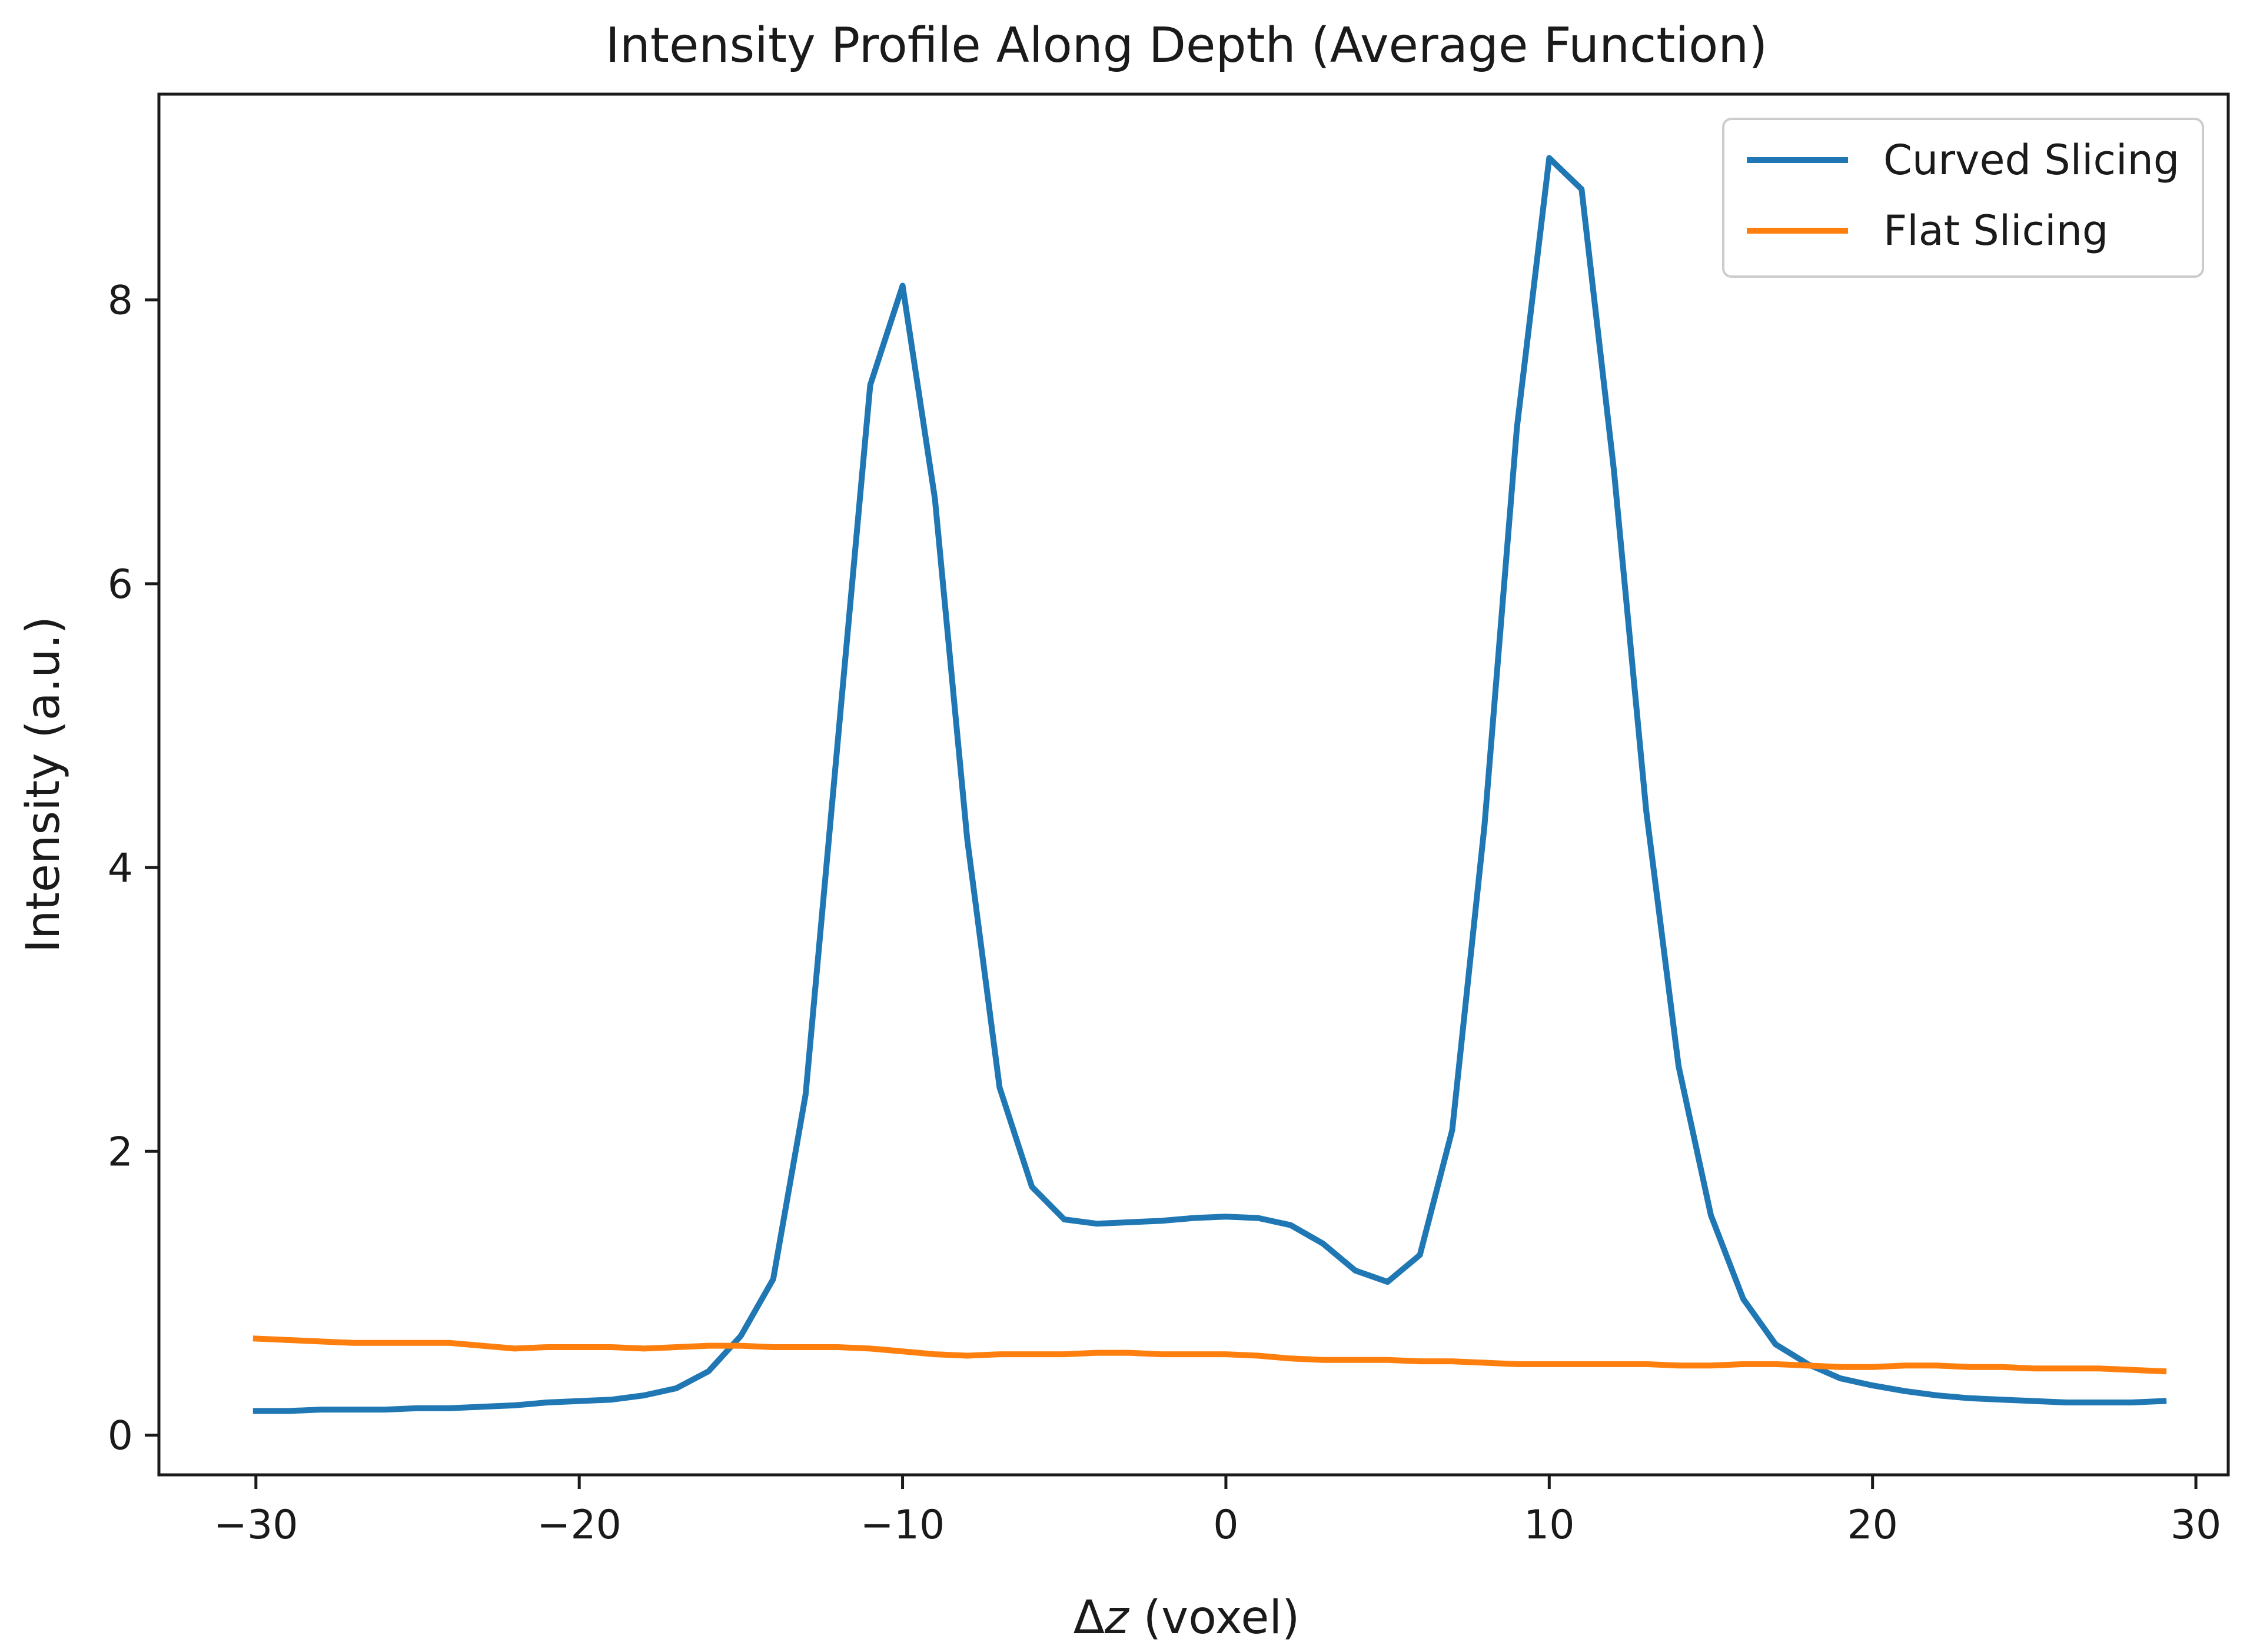  What do you see at coordinates (1214, 1617) in the screenshot?
I see `x-axis-label-suffix: (voxel)` at bounding box center [1214, 1617].